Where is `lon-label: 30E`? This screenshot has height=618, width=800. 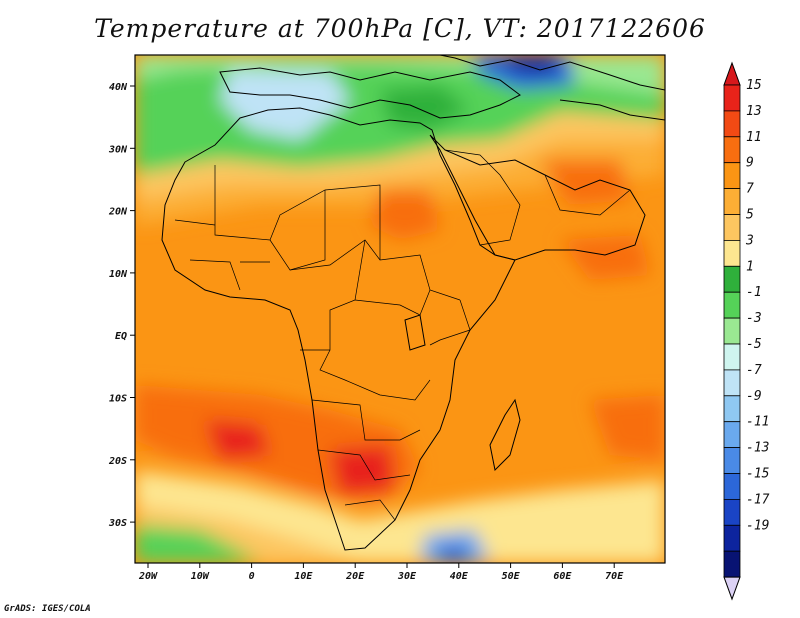
lon-label: 30E is located at coordinates (407, 576).